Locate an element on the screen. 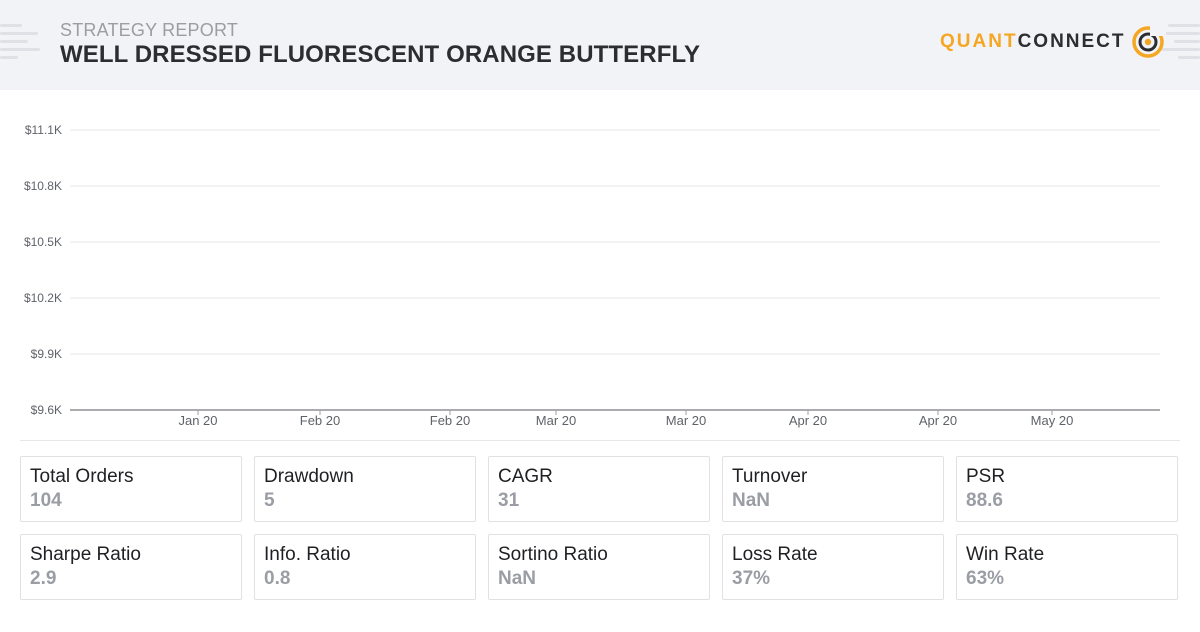  y-tick-label: $10.2K is located at coordinates (43, 298).